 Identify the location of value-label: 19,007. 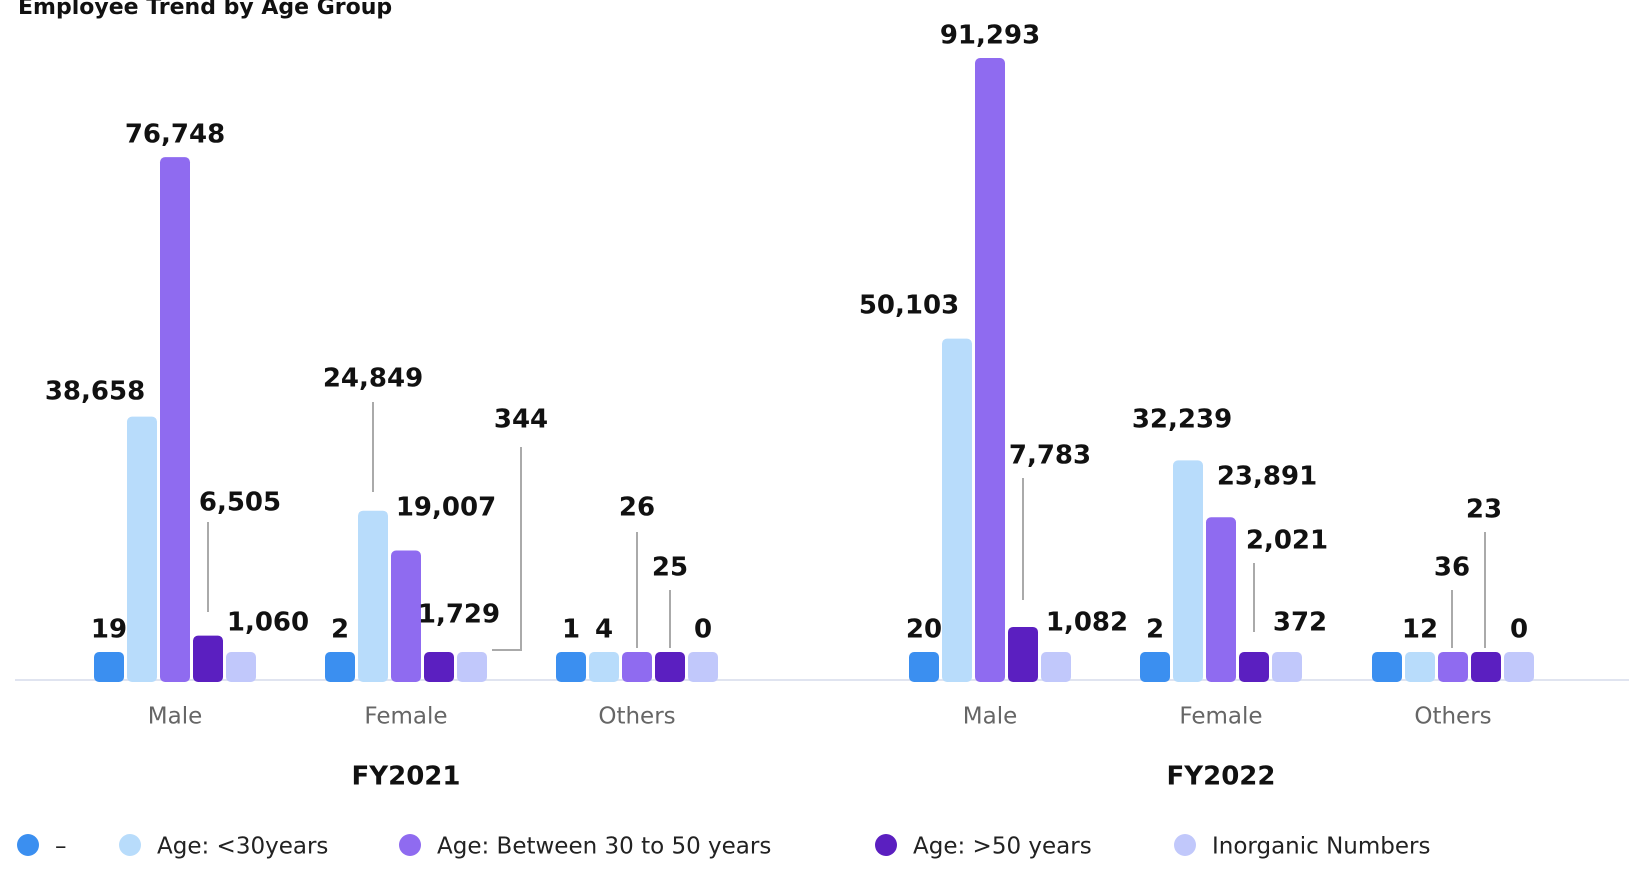
(446, 508).